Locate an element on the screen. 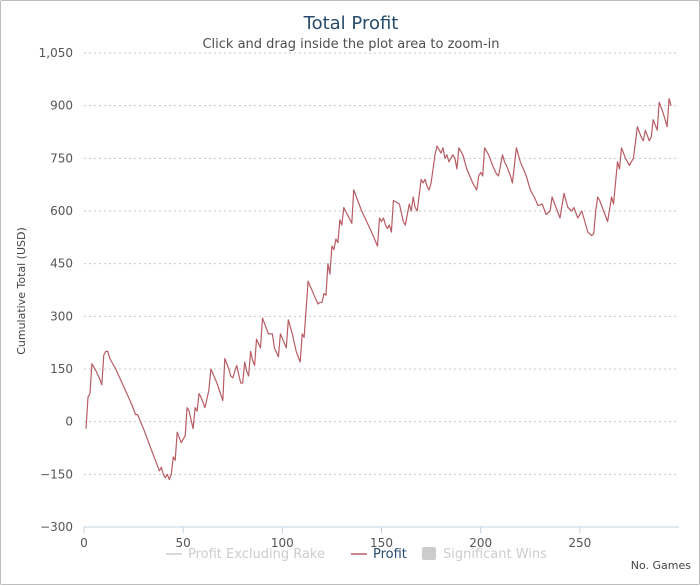 Image resolution: width=700 pixels, height=586 pixels. x-axis: 0 50 100 150 200 250 is located at coordinates (379, 538).